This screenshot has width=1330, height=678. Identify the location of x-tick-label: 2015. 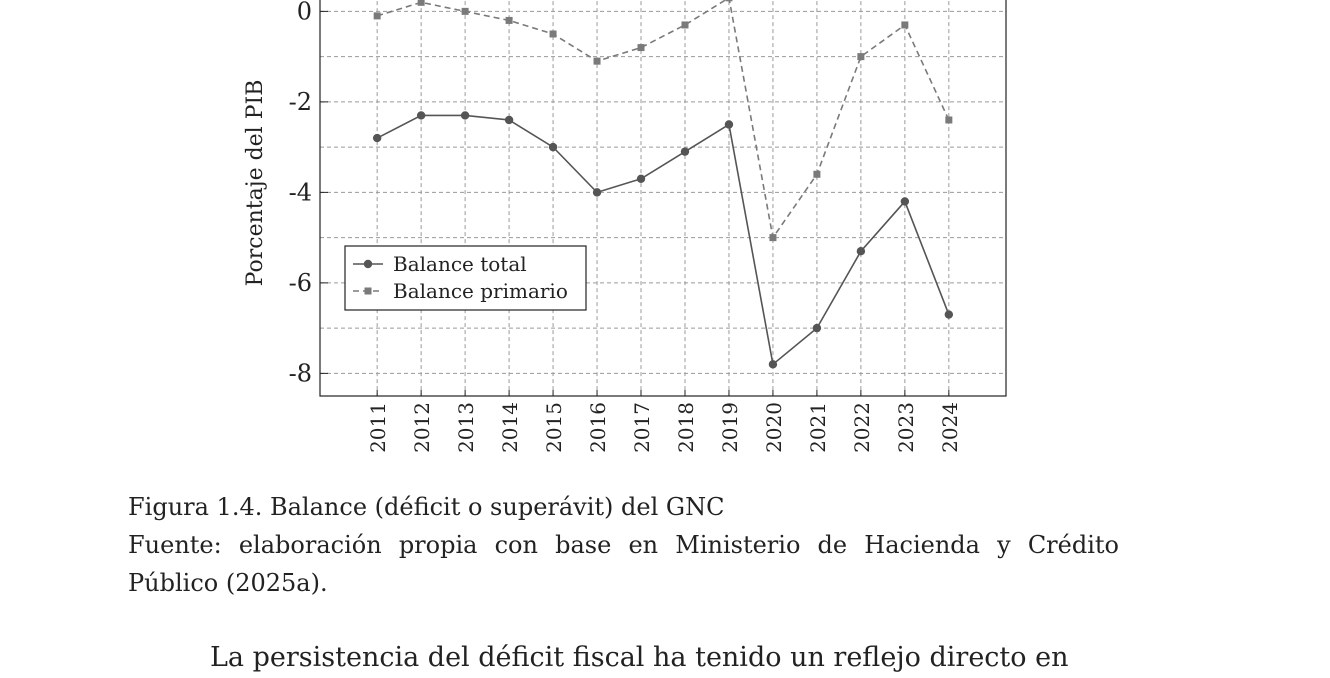
(554, 427).